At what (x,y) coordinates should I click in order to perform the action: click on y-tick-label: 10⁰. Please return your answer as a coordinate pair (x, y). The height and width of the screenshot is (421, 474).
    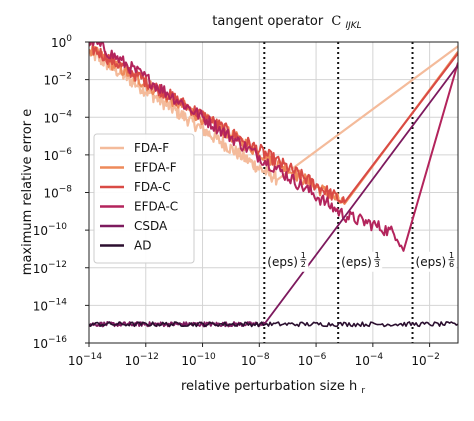
    Looking at the image, I should click on (61, 42).